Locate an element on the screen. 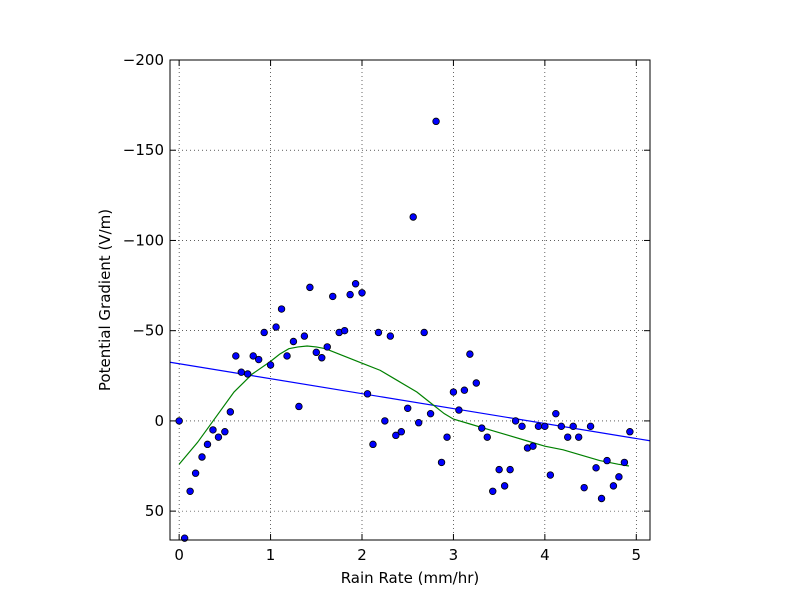 Image resolution: width=800 pixels, height=600 pixels. x-tick-label: 1 is located at coordinates (271, 555).